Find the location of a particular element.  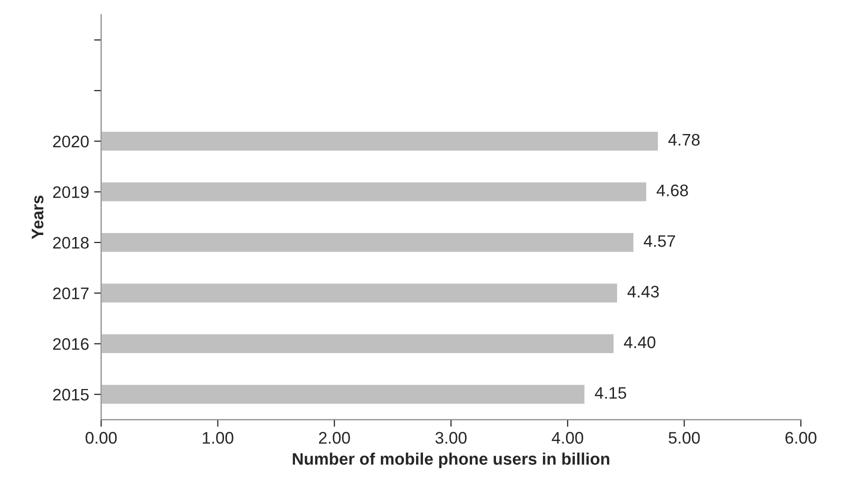

x-axis-title: Number of mobile phone users in billion is located at coordinates (451, 460).